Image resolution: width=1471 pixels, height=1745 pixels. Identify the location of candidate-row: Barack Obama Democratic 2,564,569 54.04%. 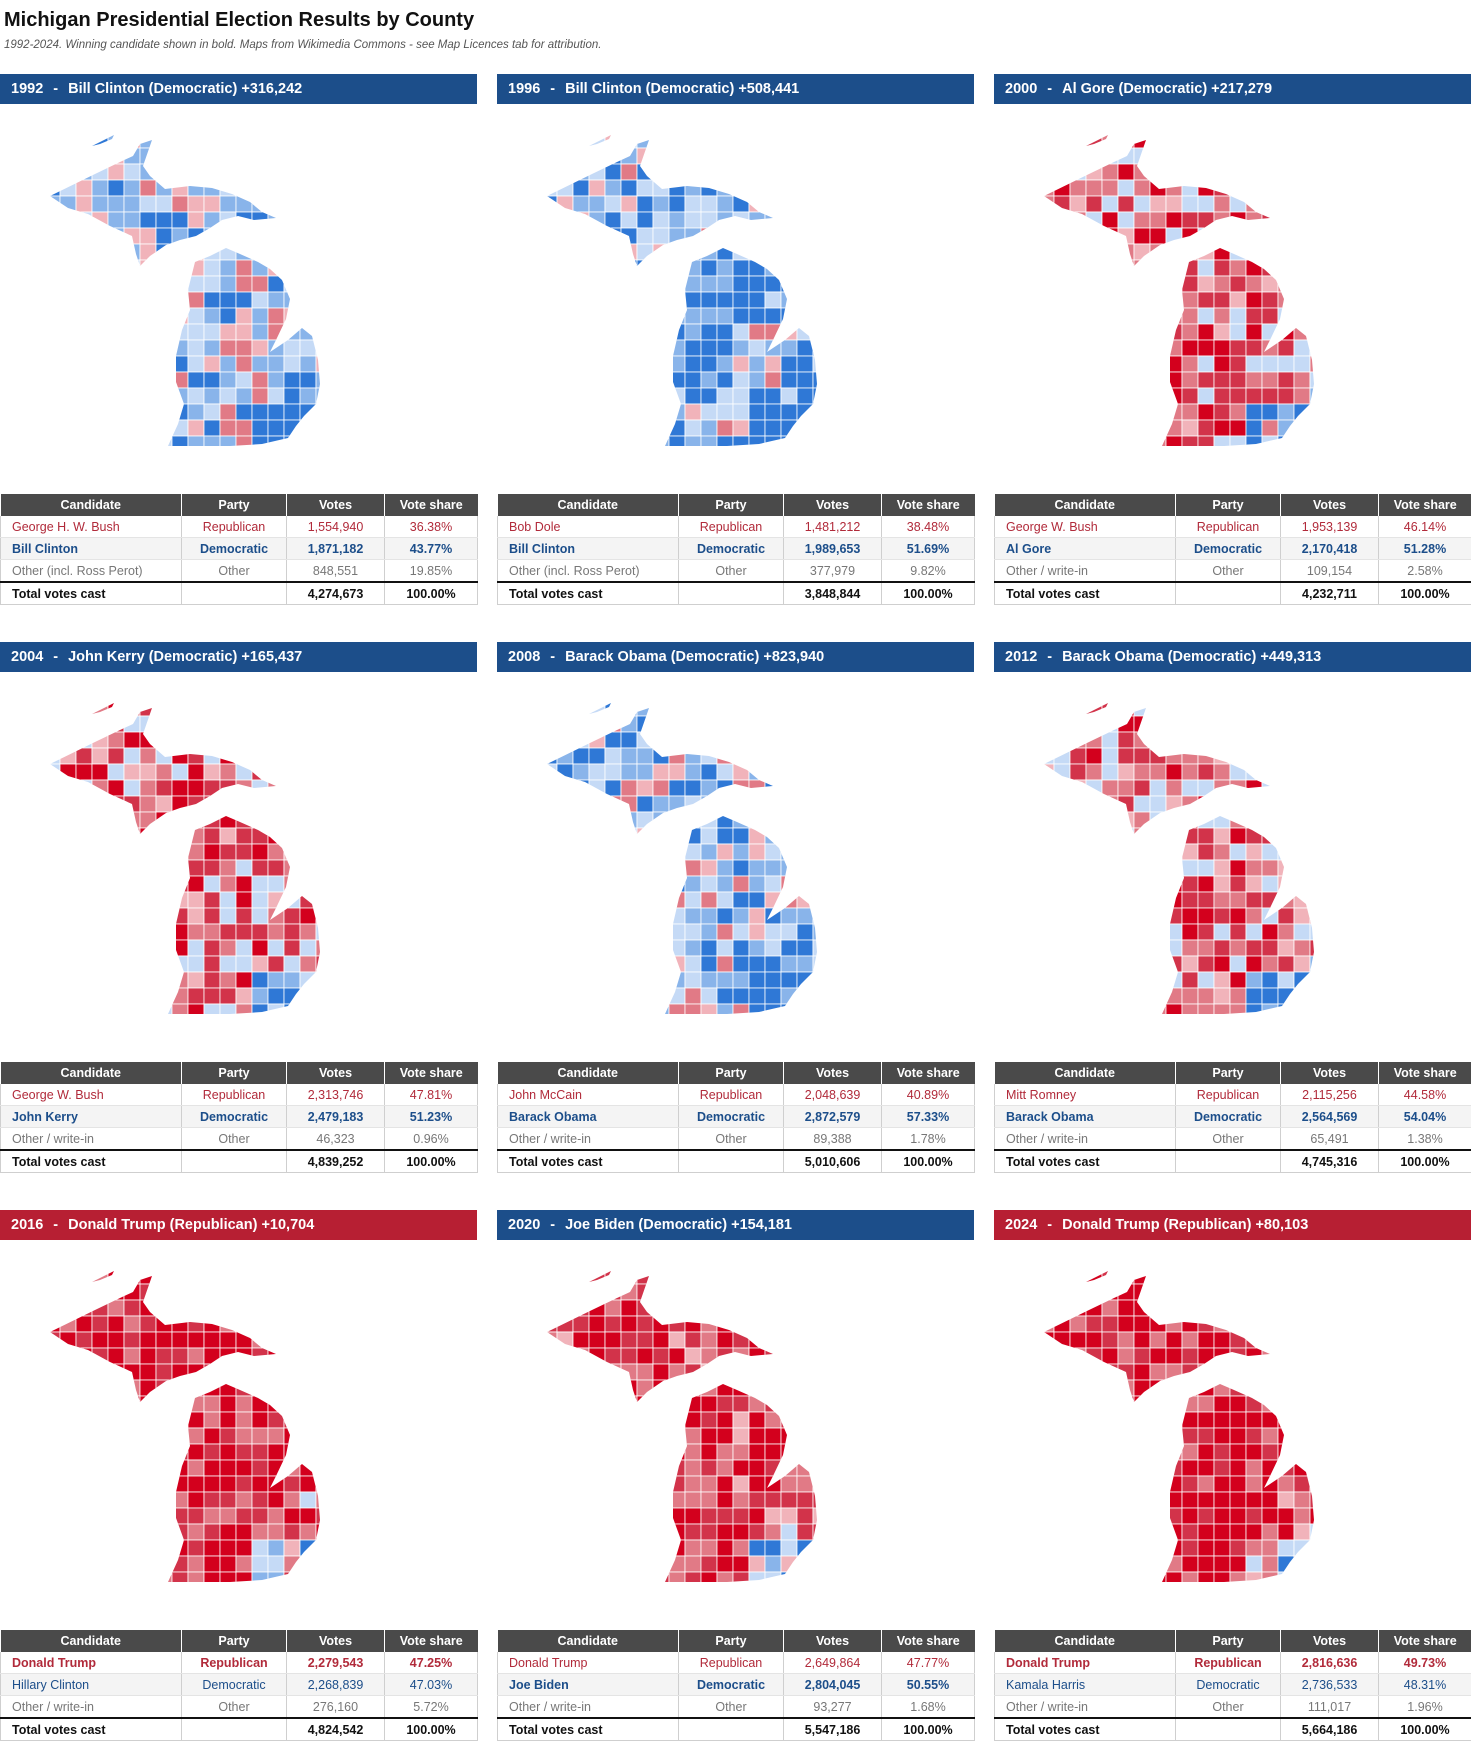
(1232, 1116).